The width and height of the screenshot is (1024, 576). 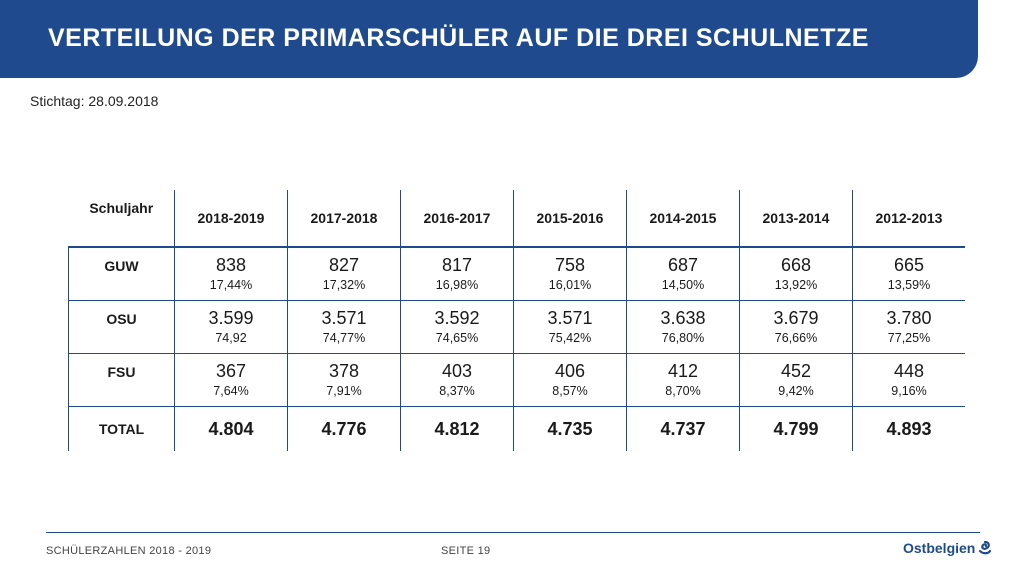 I want to click on share-percent: 13,92%, so click(x=796, y=285).